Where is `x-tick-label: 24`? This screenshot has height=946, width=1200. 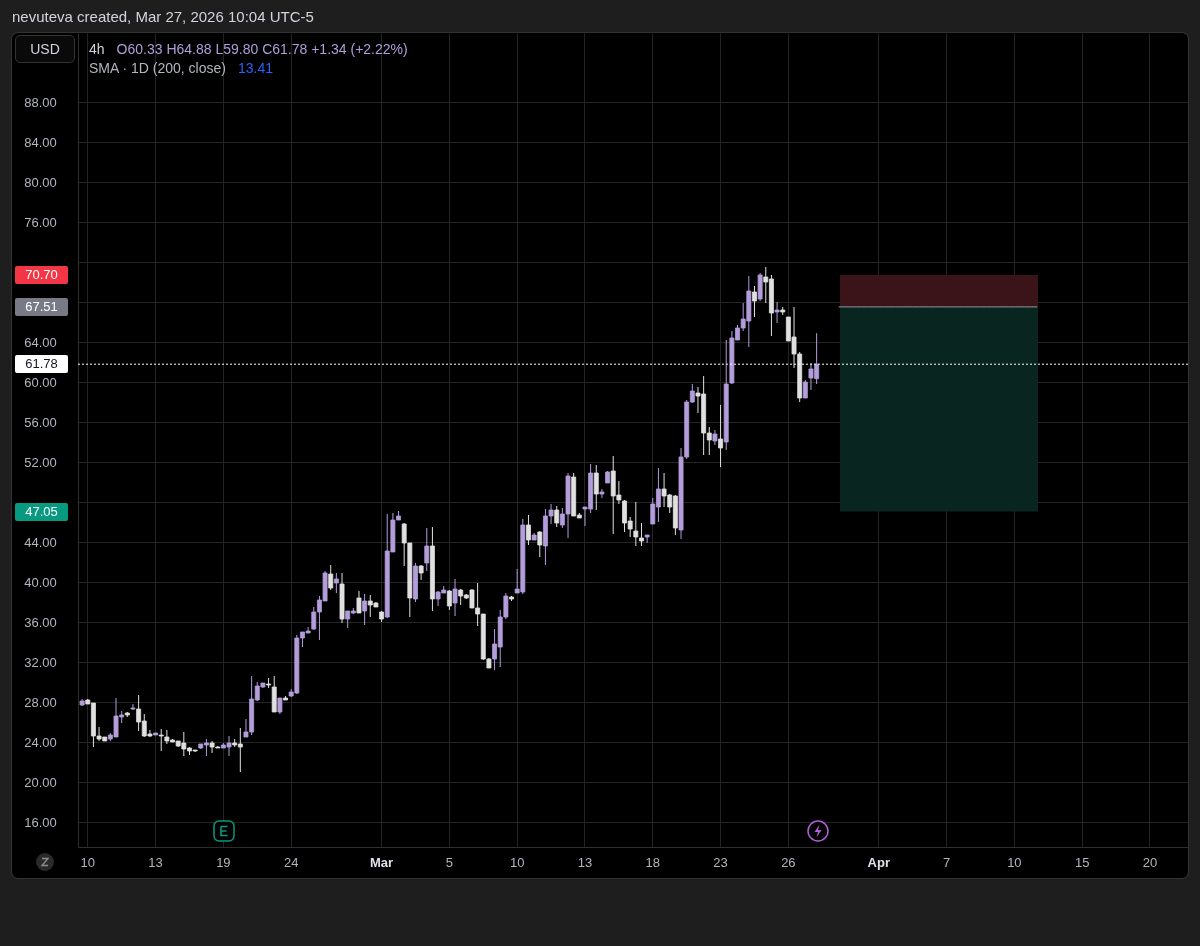
x-tick-label: 24 is located at coordinates (291, 862).